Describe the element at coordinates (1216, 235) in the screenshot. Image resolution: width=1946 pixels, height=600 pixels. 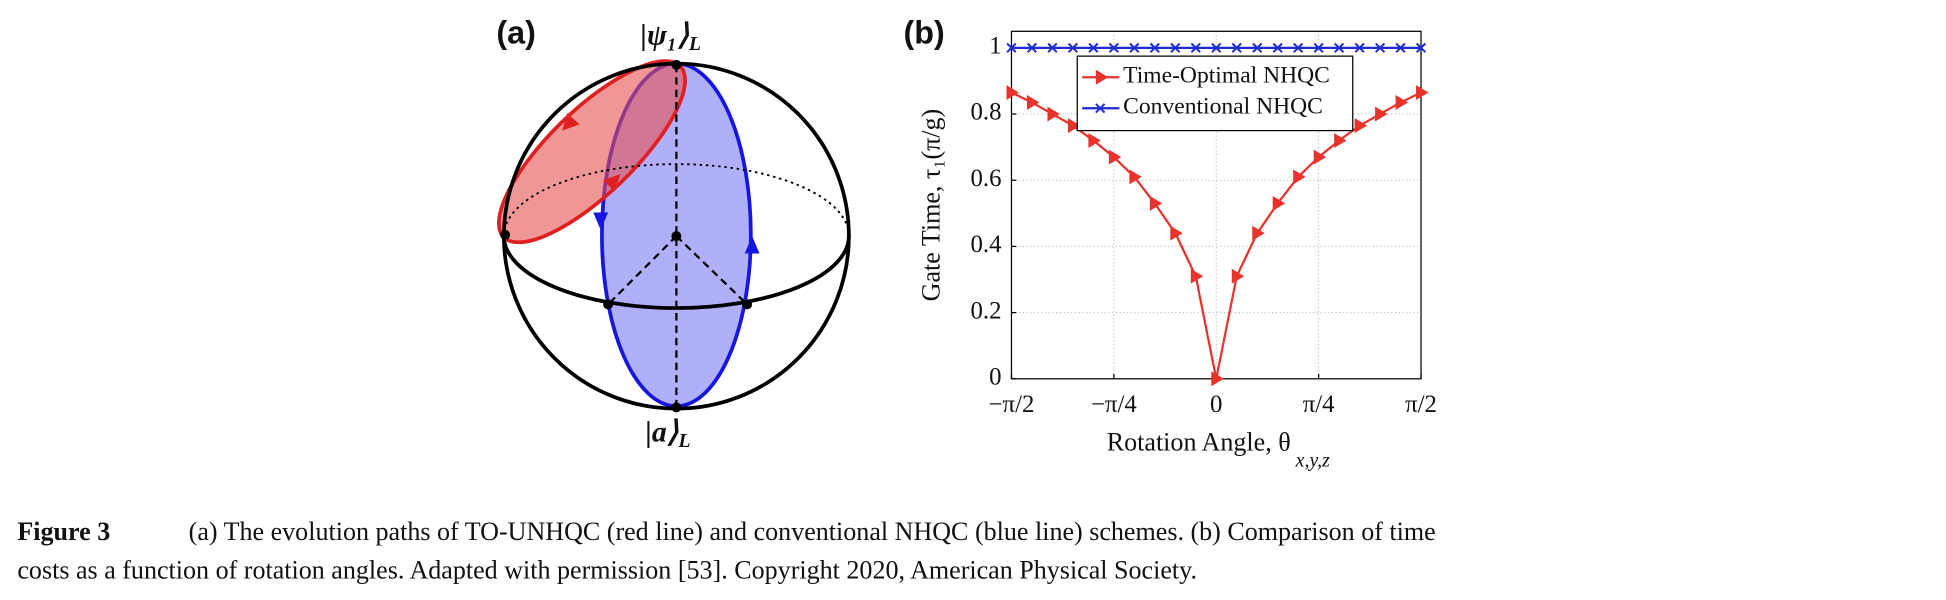
I see `series-line` at that location.